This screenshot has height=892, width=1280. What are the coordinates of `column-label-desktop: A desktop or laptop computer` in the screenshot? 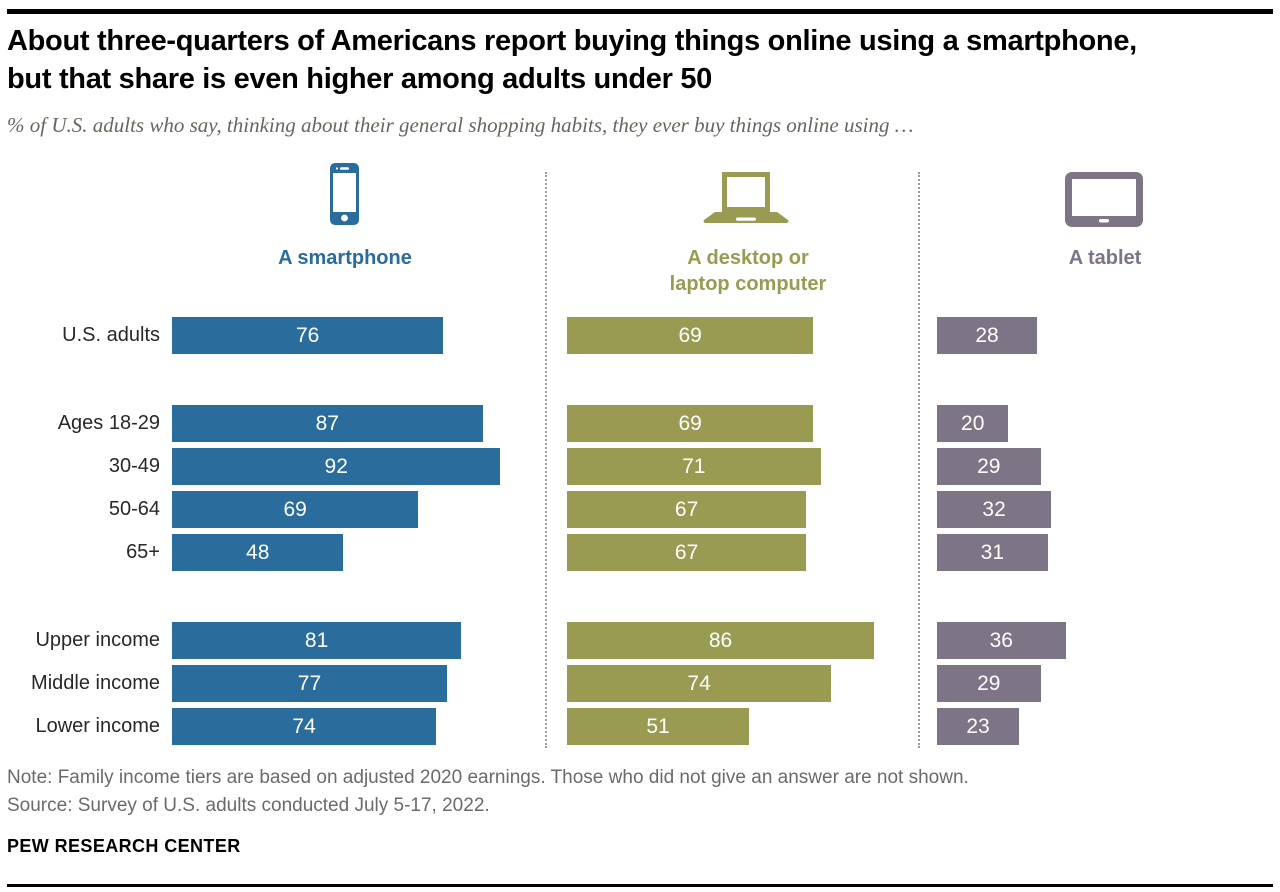 It's located at (748, 271).